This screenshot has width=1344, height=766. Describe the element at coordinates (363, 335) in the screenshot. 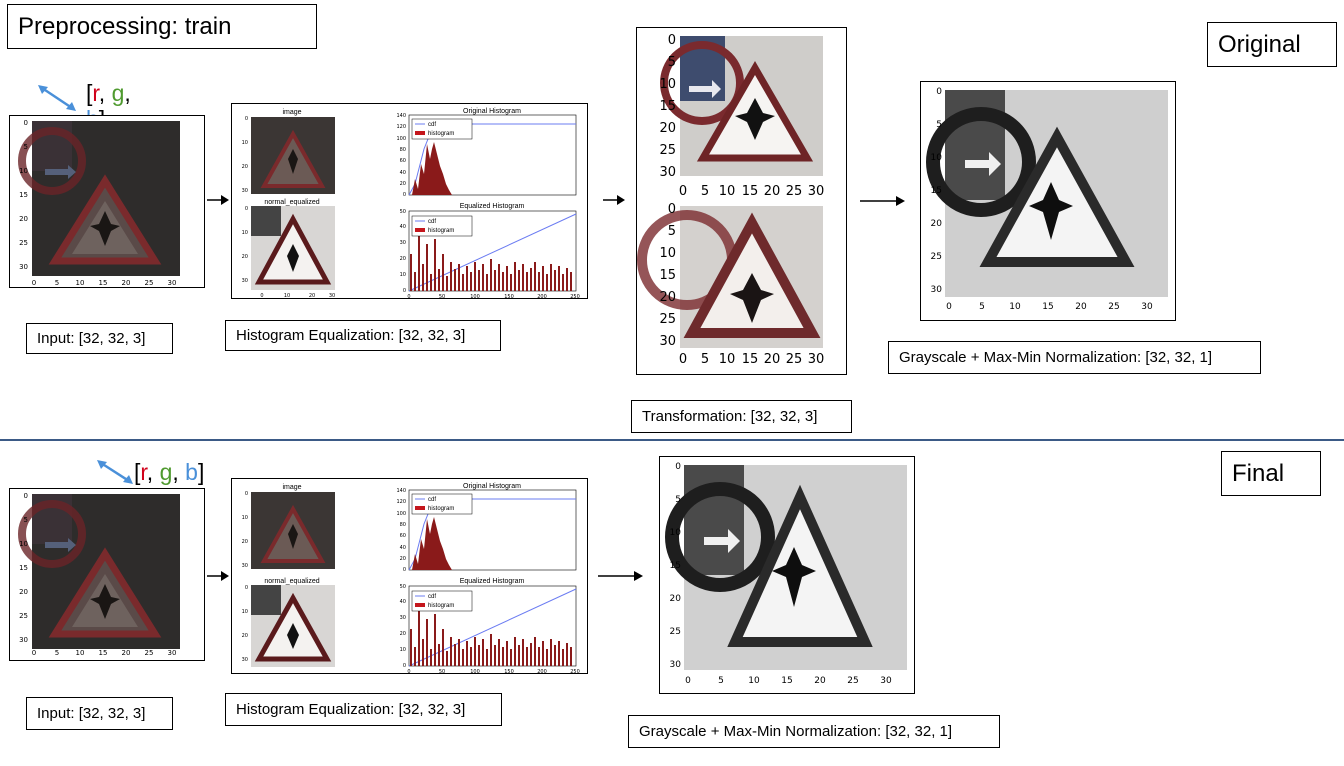

I see `hist-label: Histogram Equalization: [32, 32, 3]` at that location.